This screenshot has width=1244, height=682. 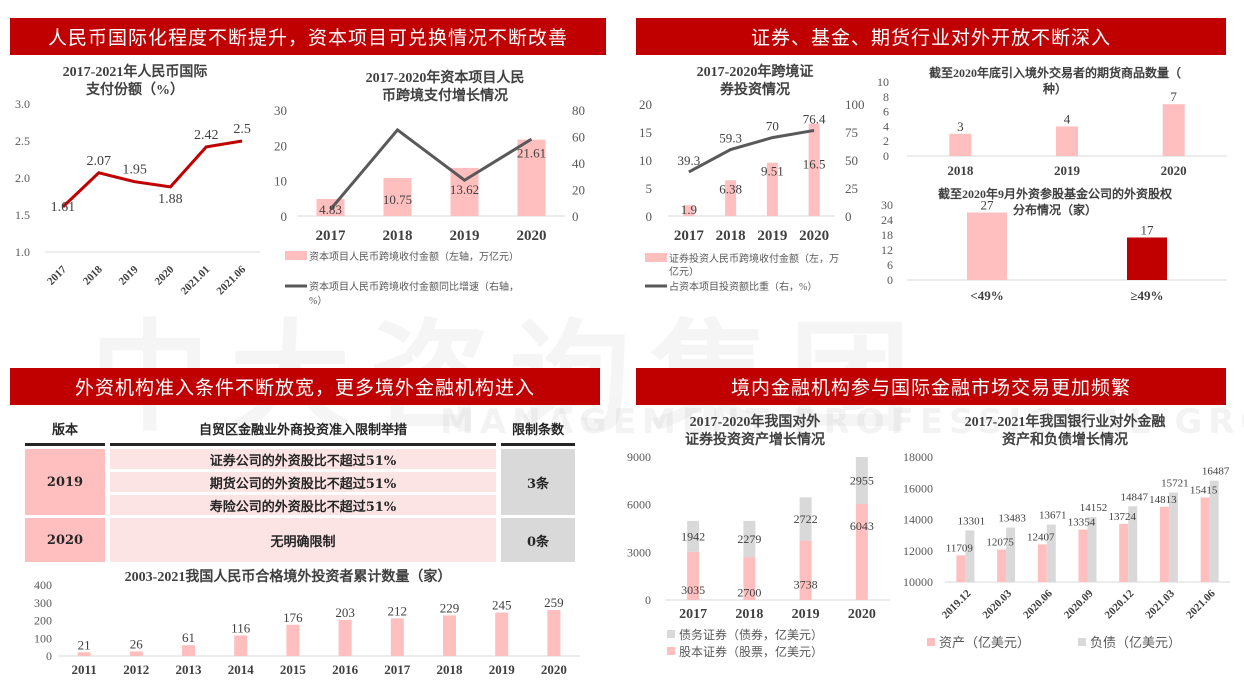 What do you see at coordinates (303, 459) in the screenshot?
I see `measure-cell: 证券公司的外资股比不超过51%` at bounding box center [303, 459].